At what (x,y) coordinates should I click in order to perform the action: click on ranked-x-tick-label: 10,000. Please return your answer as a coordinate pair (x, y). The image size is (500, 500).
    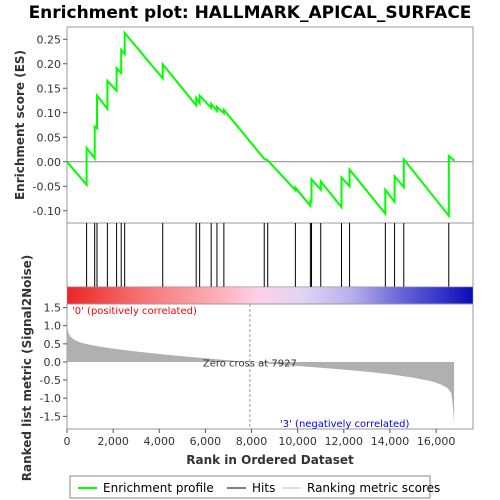
    Looking at the image, I should click on (297, 441).